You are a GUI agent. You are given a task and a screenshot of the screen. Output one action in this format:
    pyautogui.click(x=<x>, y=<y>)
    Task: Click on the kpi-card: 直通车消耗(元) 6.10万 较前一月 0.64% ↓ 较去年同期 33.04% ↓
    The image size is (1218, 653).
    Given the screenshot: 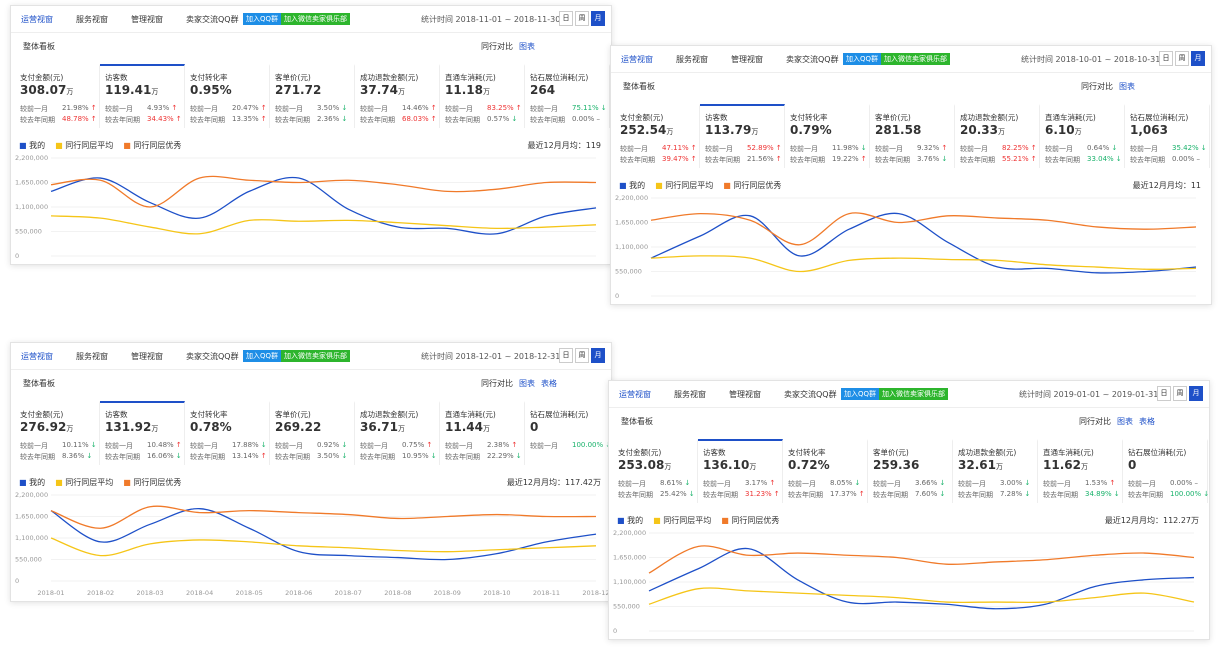 What is the action you would take?
    pyautogui.click(x=1082, y=136)
    